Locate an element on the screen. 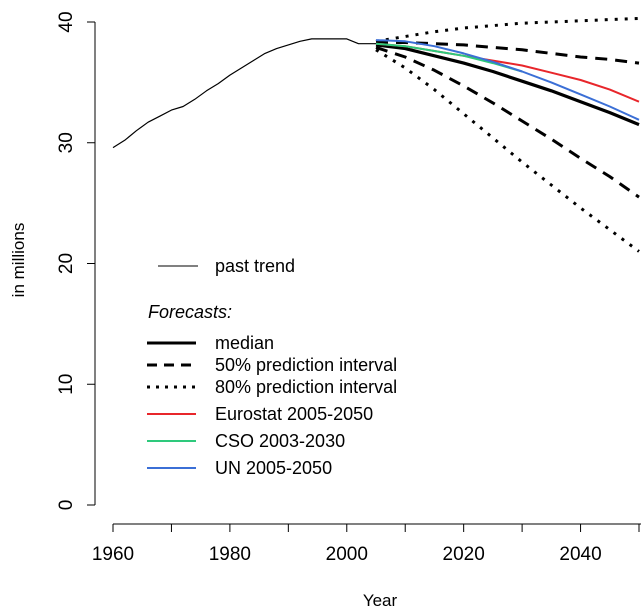 This screenshot has height=612, width=641. x-axis-title: Year is located at coordinates (380, 600).